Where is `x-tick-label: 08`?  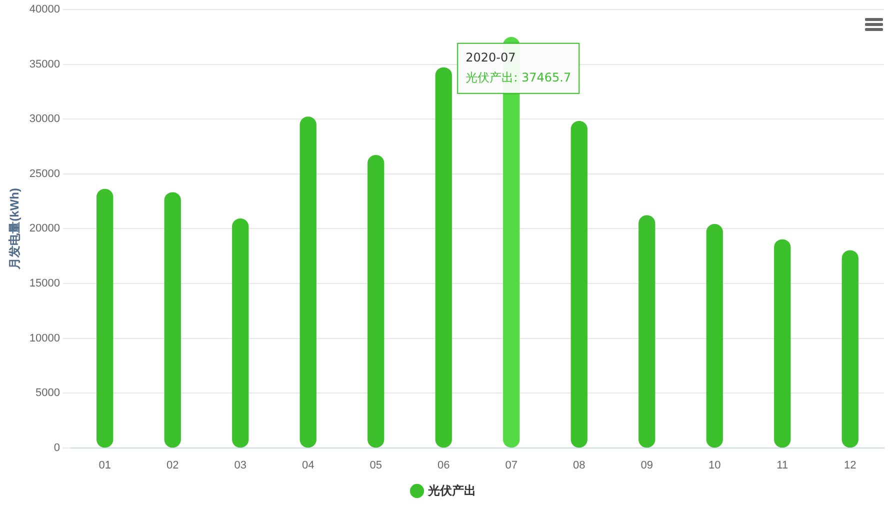
x-tick-label: 08 is located at coordinates (579, 465).